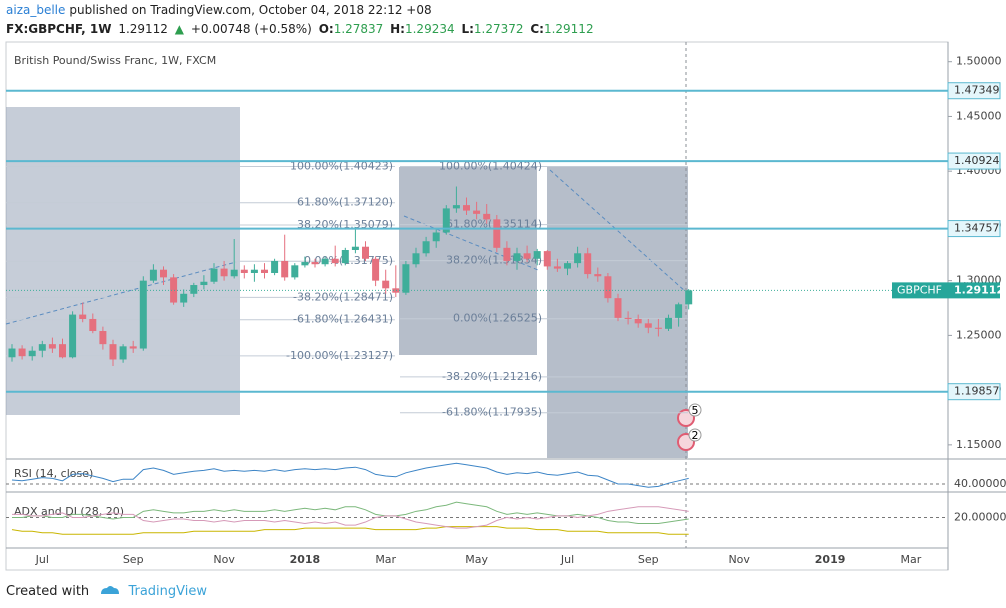 The width and height of the screenshot is (1006, 608). I want to click on indicator-level-label: 40.00000, so click(980, 483).